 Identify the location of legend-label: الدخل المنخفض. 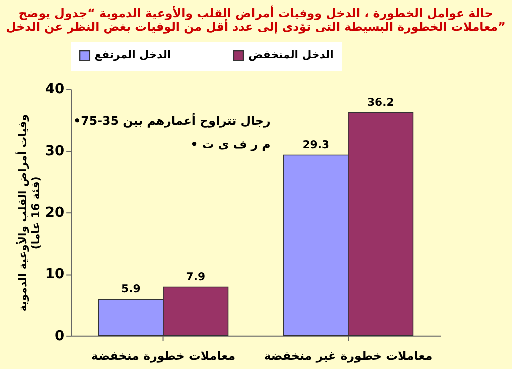
(291, 55).